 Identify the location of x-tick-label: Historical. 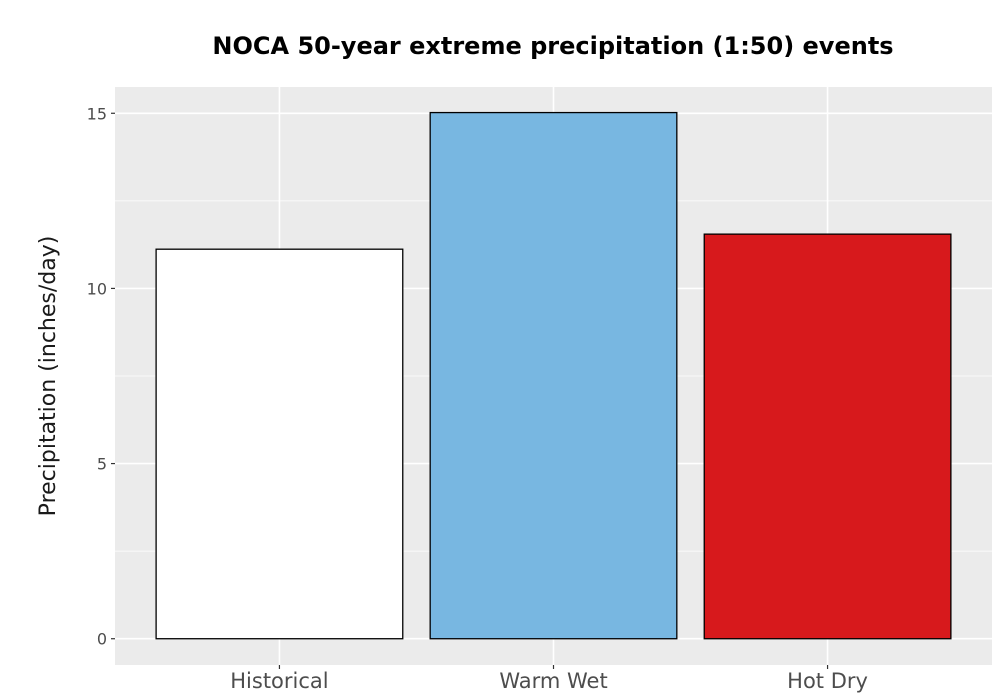
(279, 681).